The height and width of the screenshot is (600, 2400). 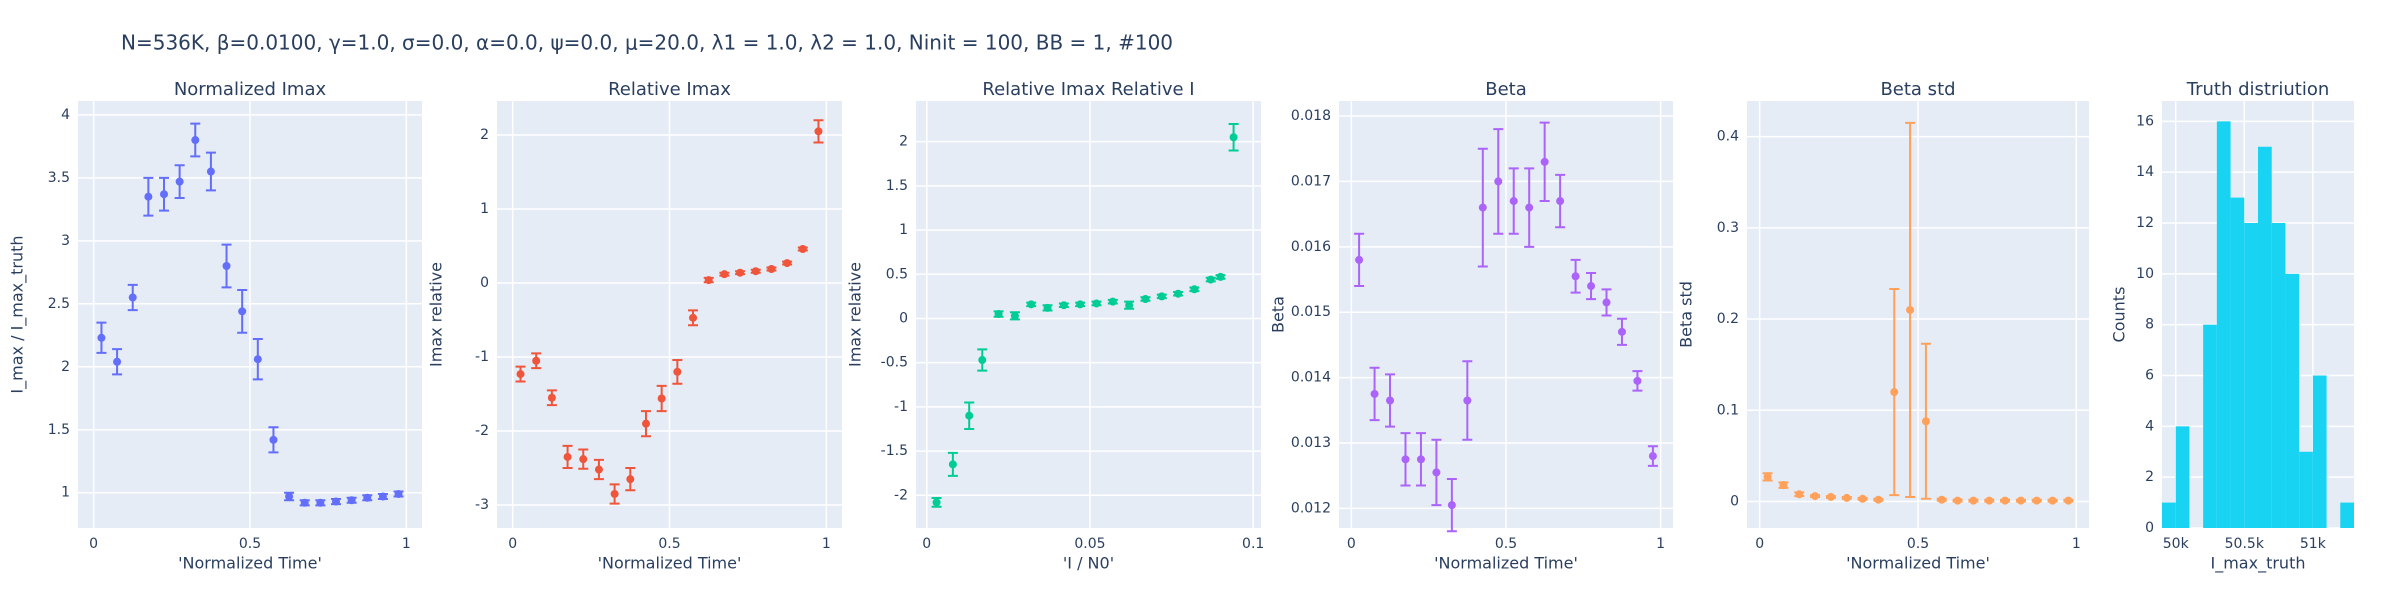 I want to click on y-tick-label: 2.5, so click(x=59, y=304).